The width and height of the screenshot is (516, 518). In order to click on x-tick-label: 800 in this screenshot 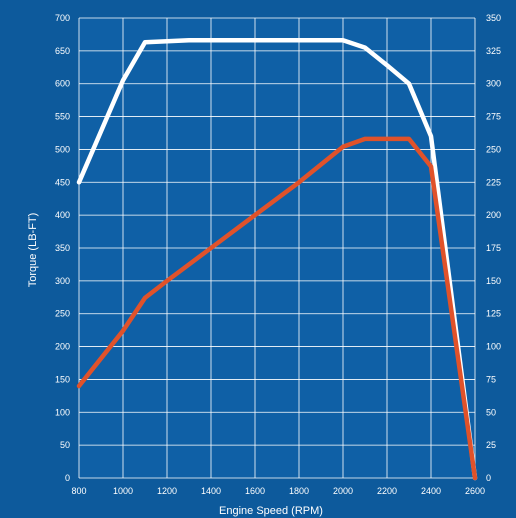, I will do `click(78, 491)`.